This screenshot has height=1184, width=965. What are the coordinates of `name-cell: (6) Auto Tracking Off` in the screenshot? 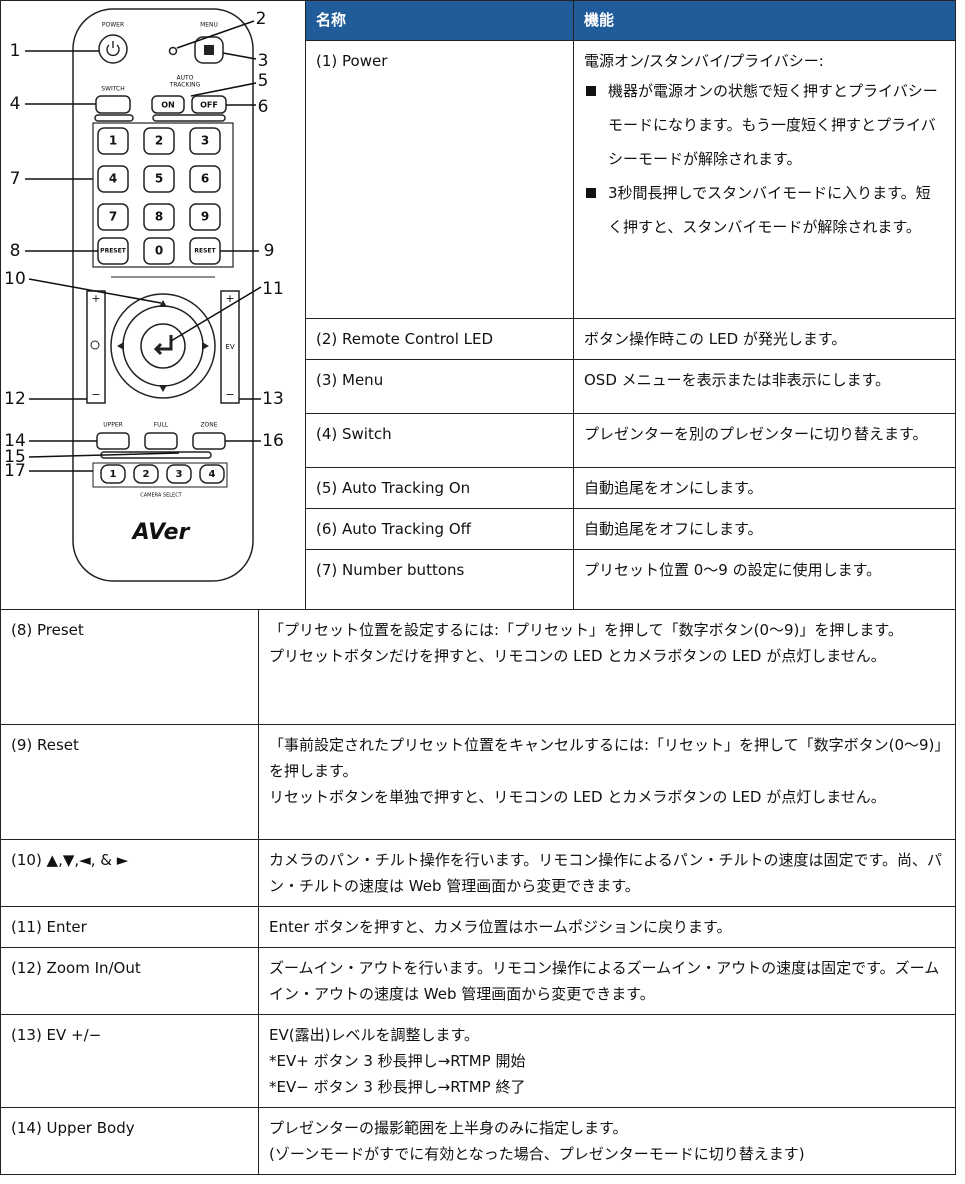 It's located at (439, 529).